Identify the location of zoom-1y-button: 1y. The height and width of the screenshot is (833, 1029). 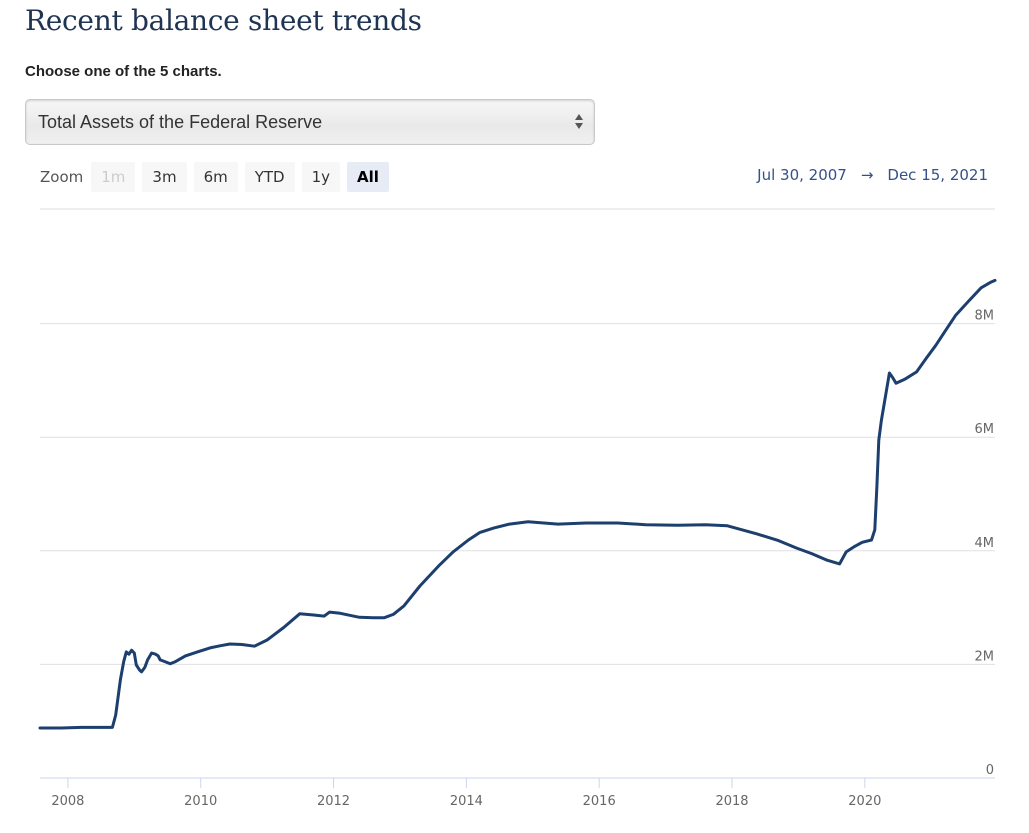
(321, 177).